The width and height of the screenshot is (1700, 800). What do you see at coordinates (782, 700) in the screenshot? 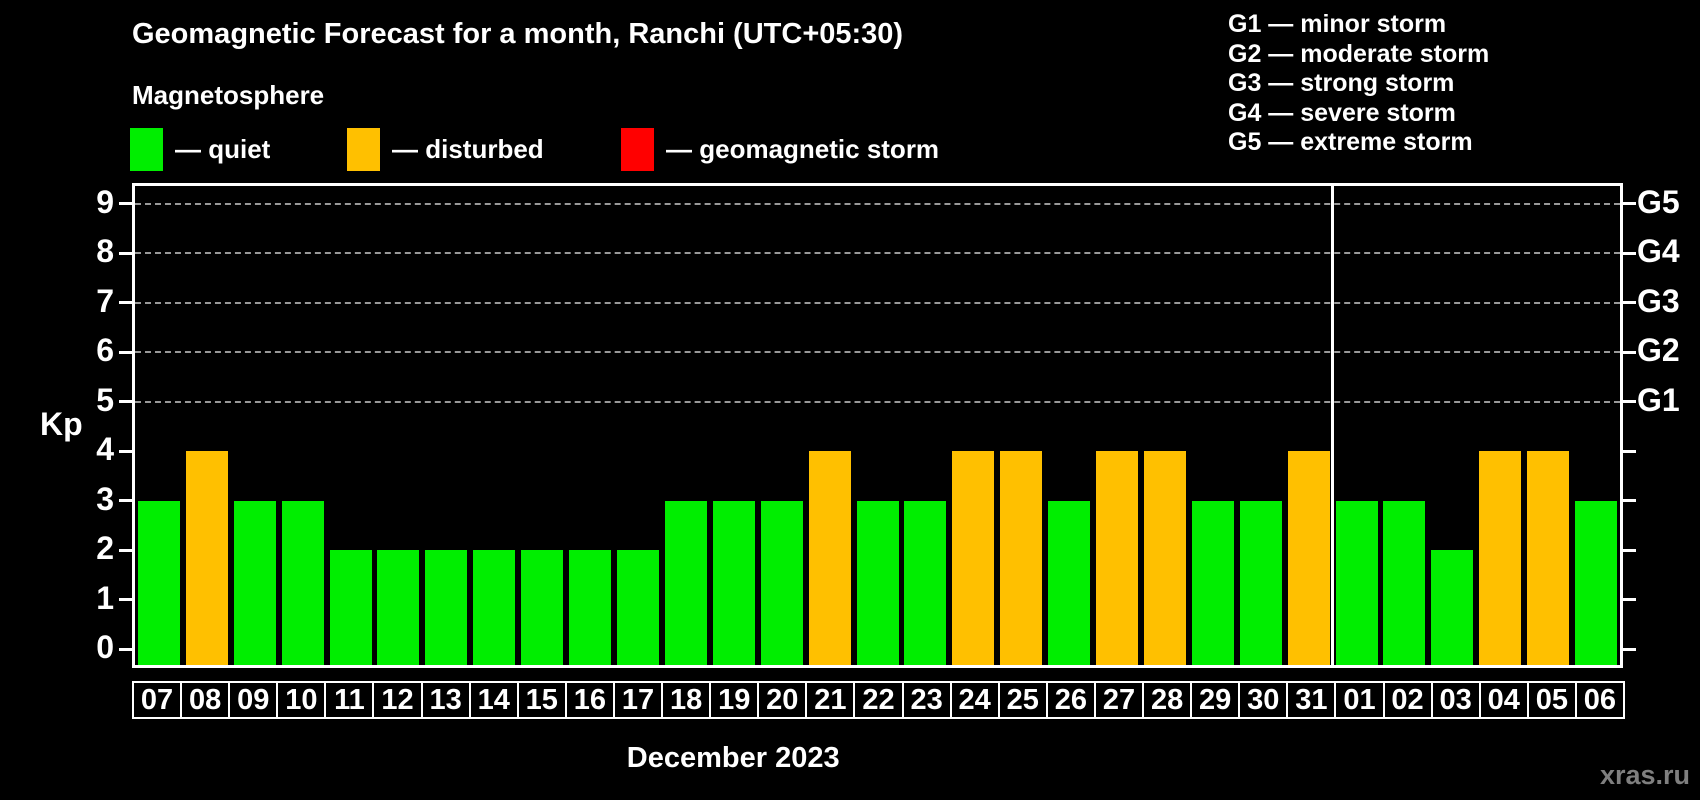
I see `date-cell-20: 20` at bounding box center [782, 700].